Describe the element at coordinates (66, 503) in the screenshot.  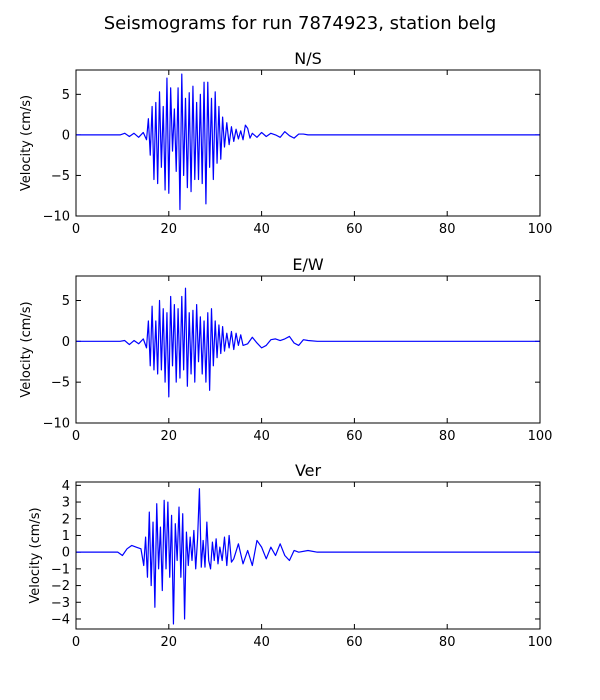
I see `y-tick-label: 3` at that location.